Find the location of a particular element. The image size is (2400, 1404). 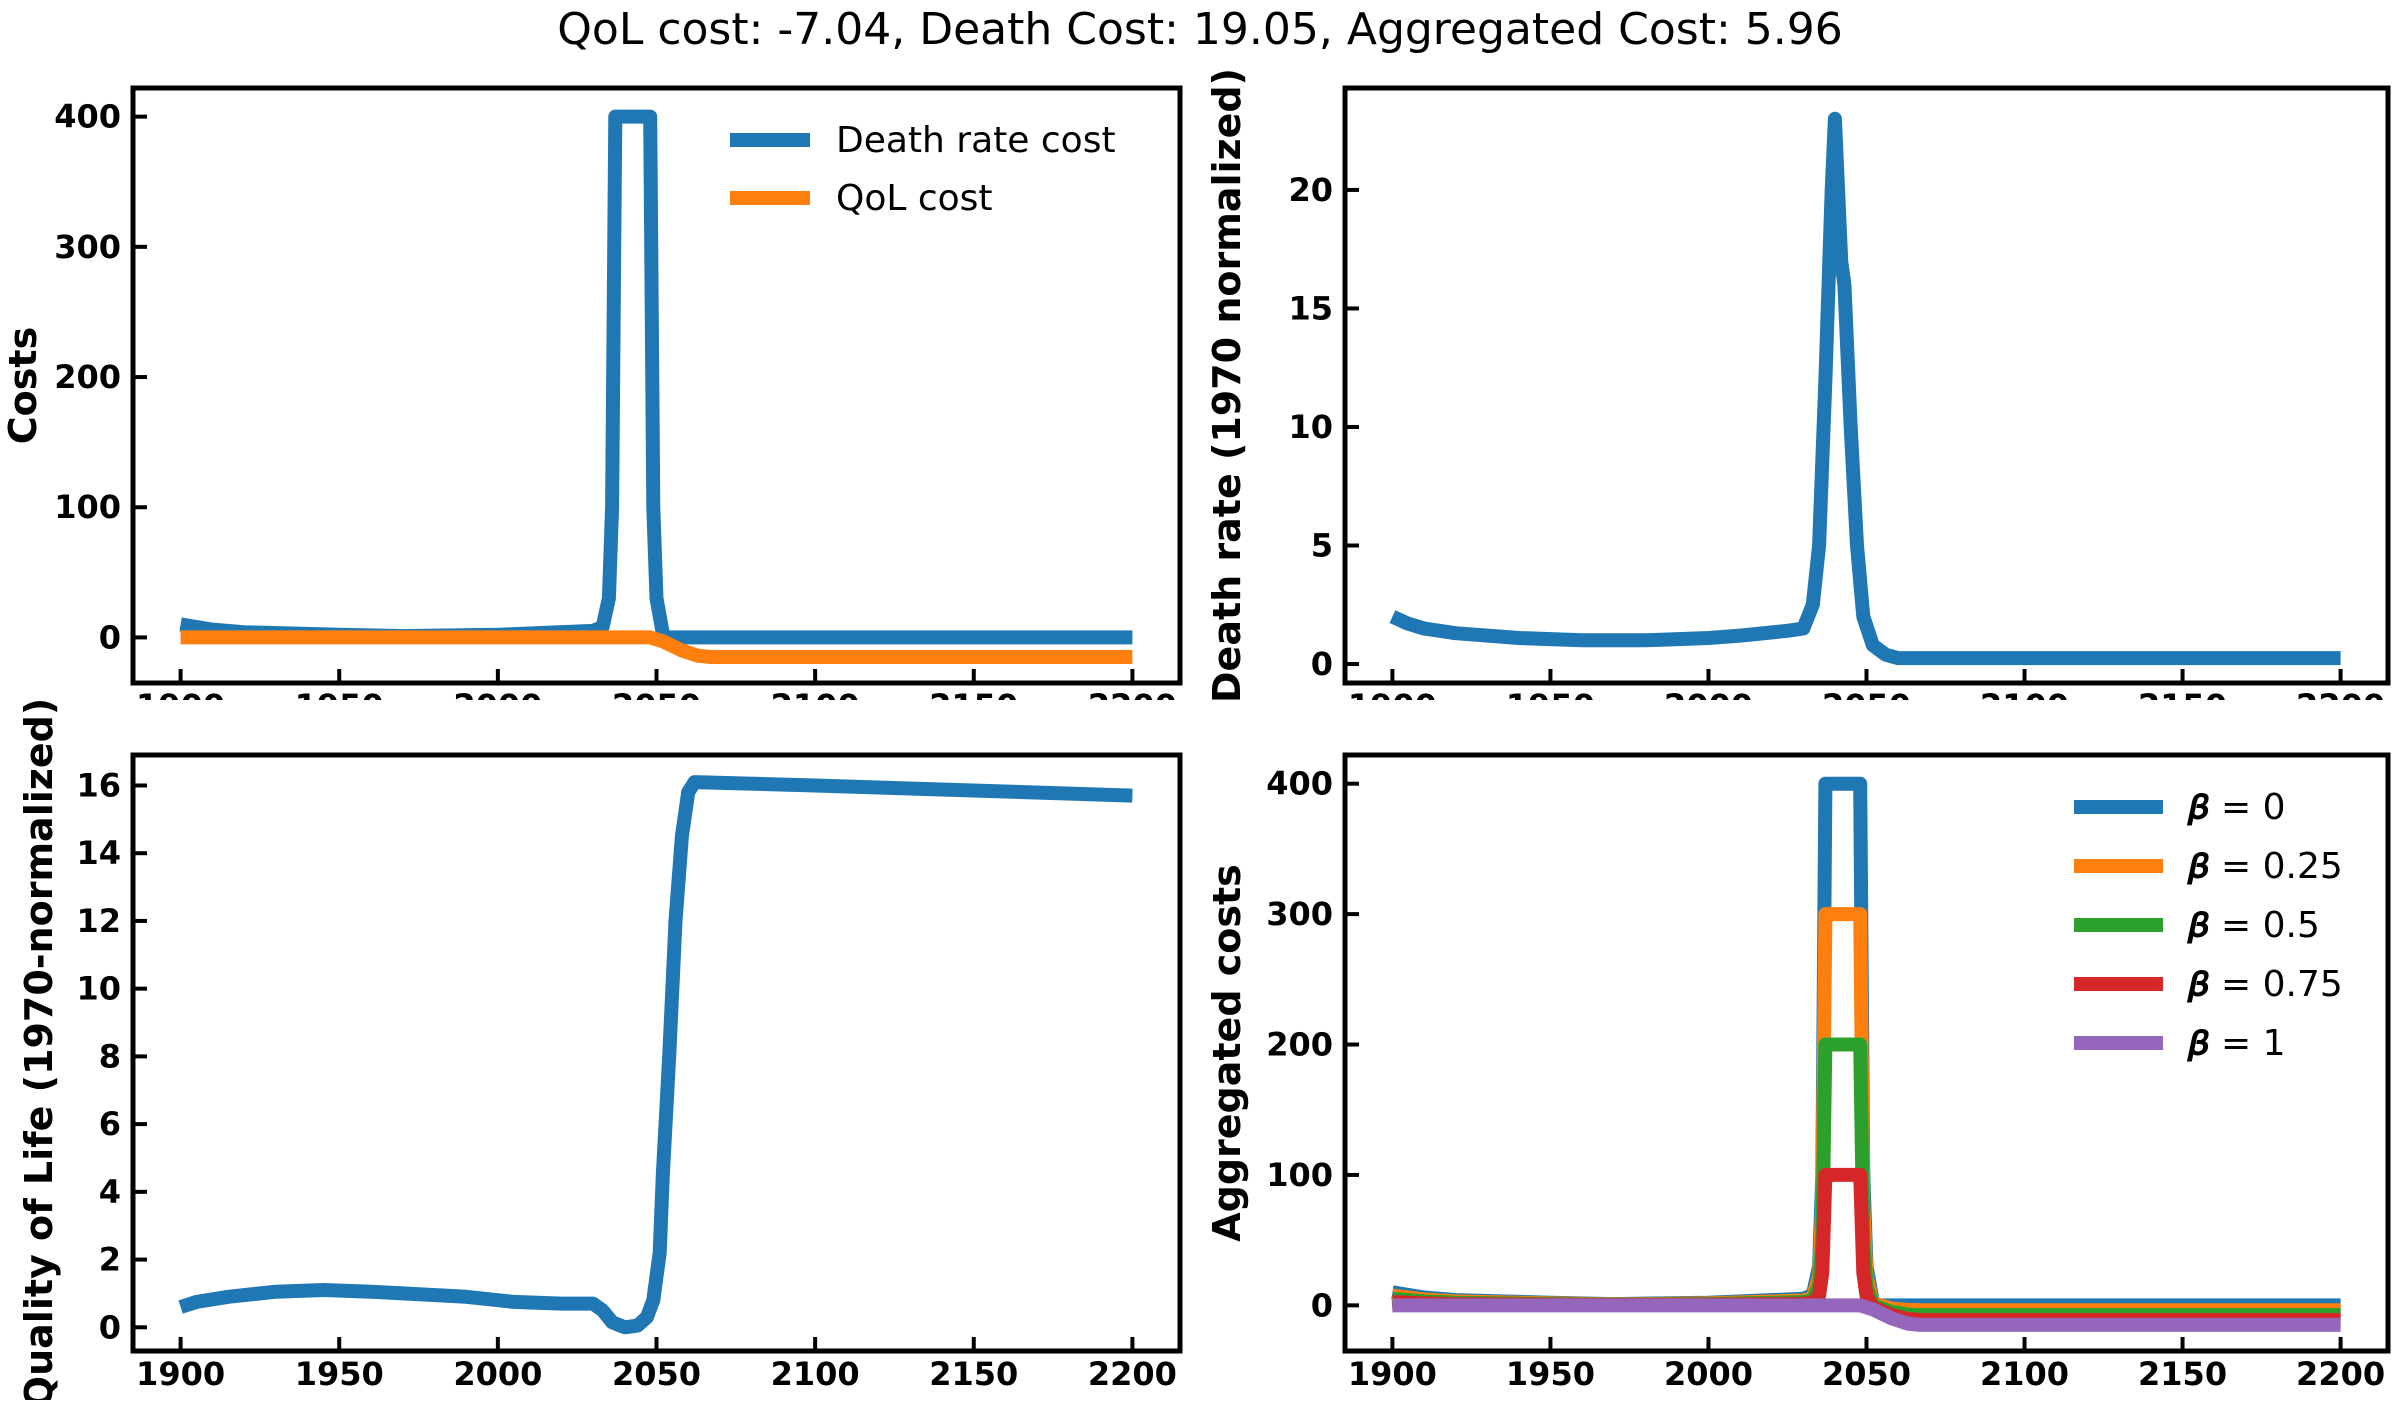

aggregated-xtick-label-6: 2200 is located at coordinates (2340, 1374).